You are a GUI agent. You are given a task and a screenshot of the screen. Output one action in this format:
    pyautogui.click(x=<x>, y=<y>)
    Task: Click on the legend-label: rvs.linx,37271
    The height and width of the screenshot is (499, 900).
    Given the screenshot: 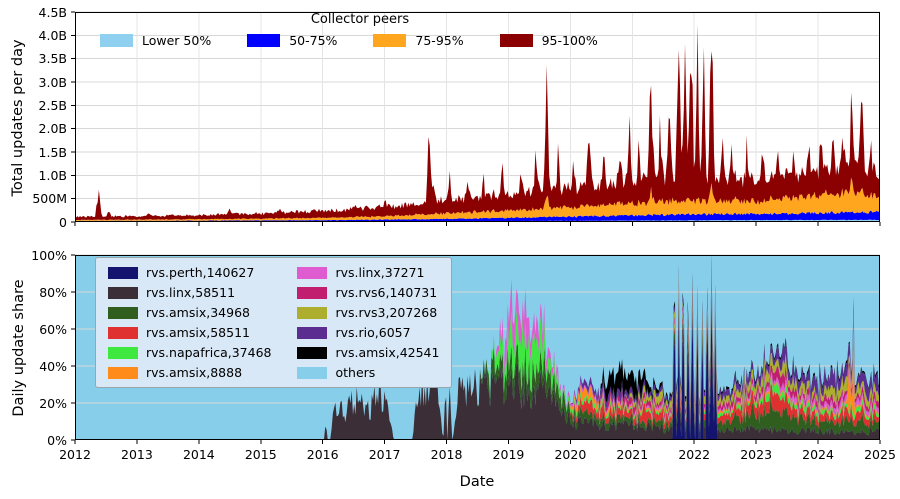 What is the action you would take?
    pyautogui.click(x=380, y=272)
    